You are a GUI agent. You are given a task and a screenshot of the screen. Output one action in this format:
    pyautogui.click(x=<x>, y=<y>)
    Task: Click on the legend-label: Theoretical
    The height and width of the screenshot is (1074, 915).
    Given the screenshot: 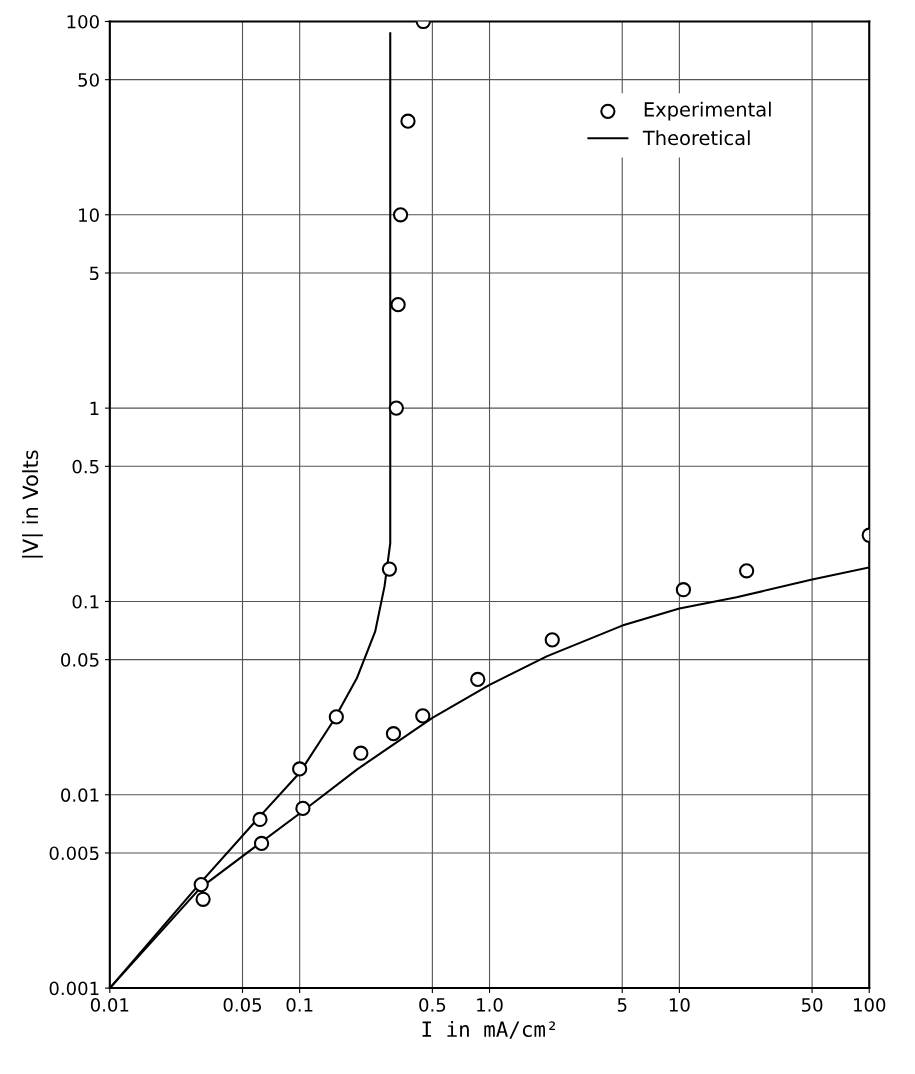 What is the action you would take?
    pyautogui.click(x=696, y=138)
    